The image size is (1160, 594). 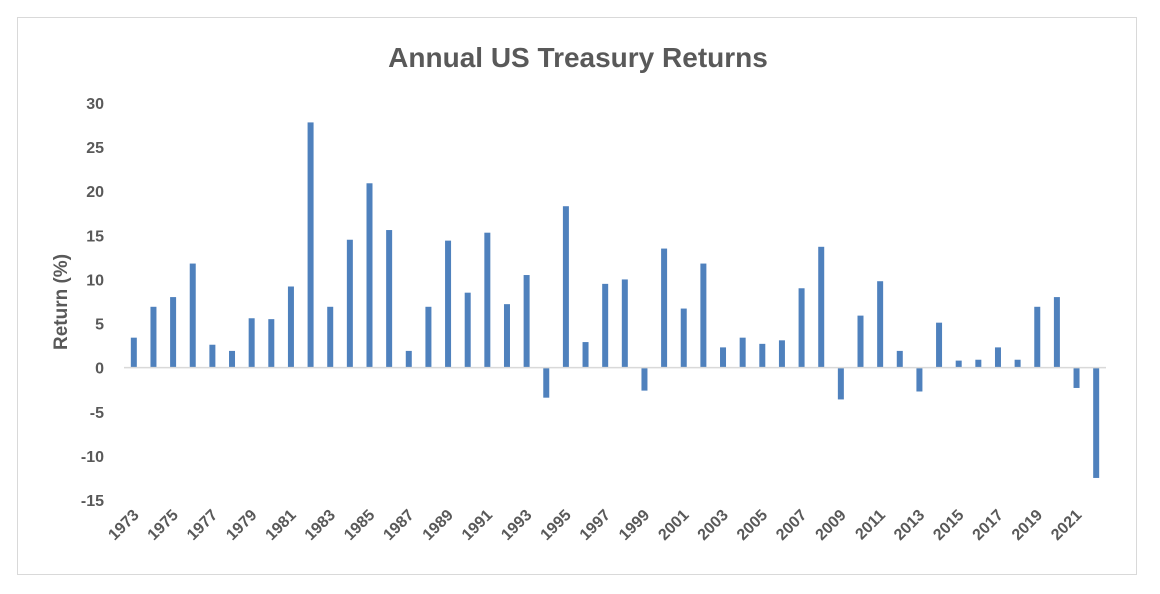 What do you see at coordinates (369, 275) in the screenshot?
I see `bar-1985` at bounding box center [369, 275].